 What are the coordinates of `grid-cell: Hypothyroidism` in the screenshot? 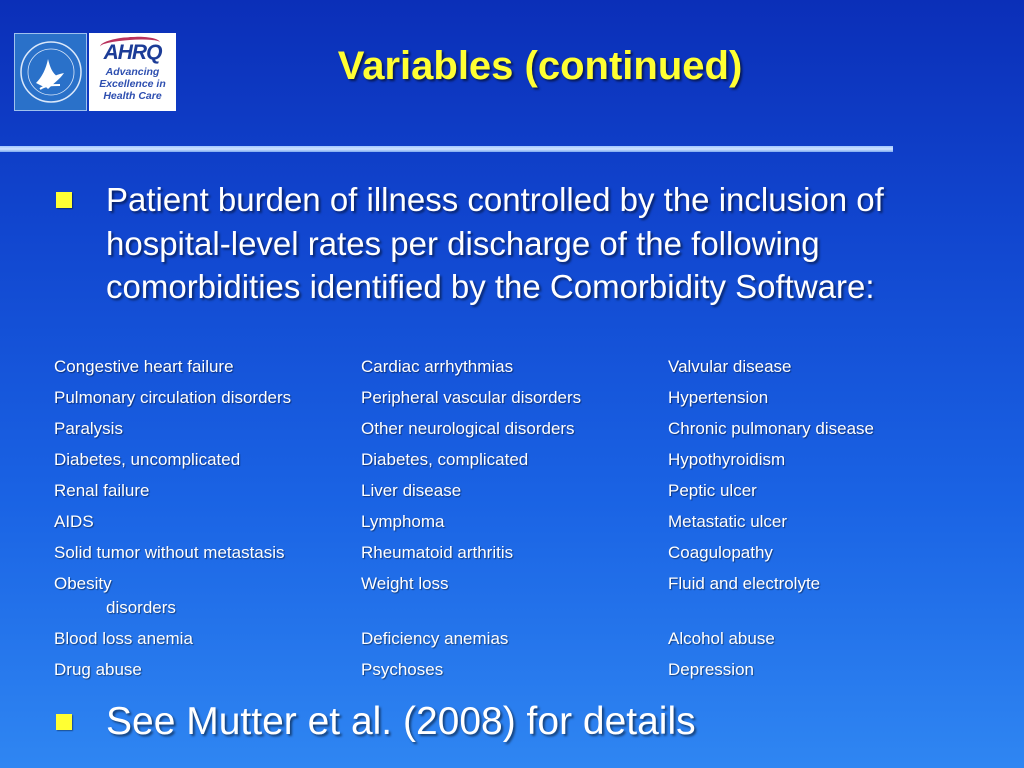 It's located at (727, 459).